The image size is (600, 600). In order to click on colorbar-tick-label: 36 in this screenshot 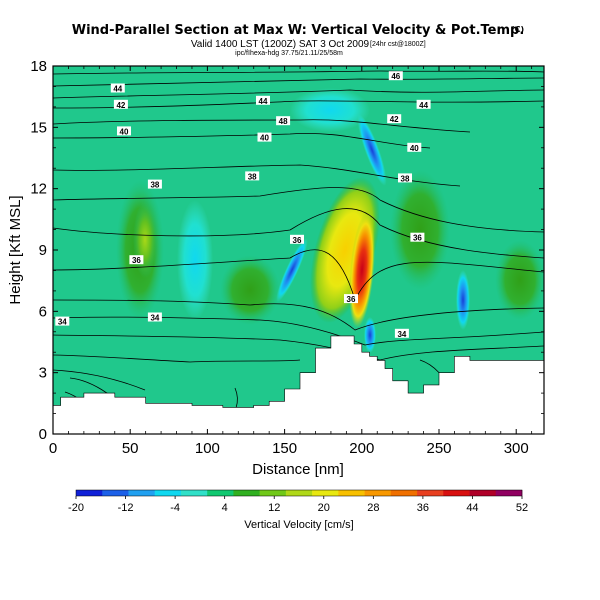, I will do `click(423, 508)`.